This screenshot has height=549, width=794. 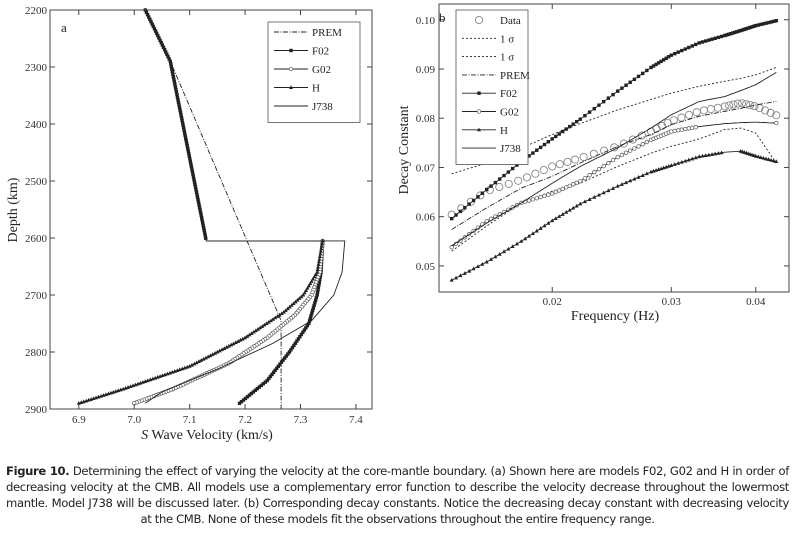 What do you see at coordinates (489, 94) in the screenshot?
I see `legend-item: F02` at bounding box center [489, 94].